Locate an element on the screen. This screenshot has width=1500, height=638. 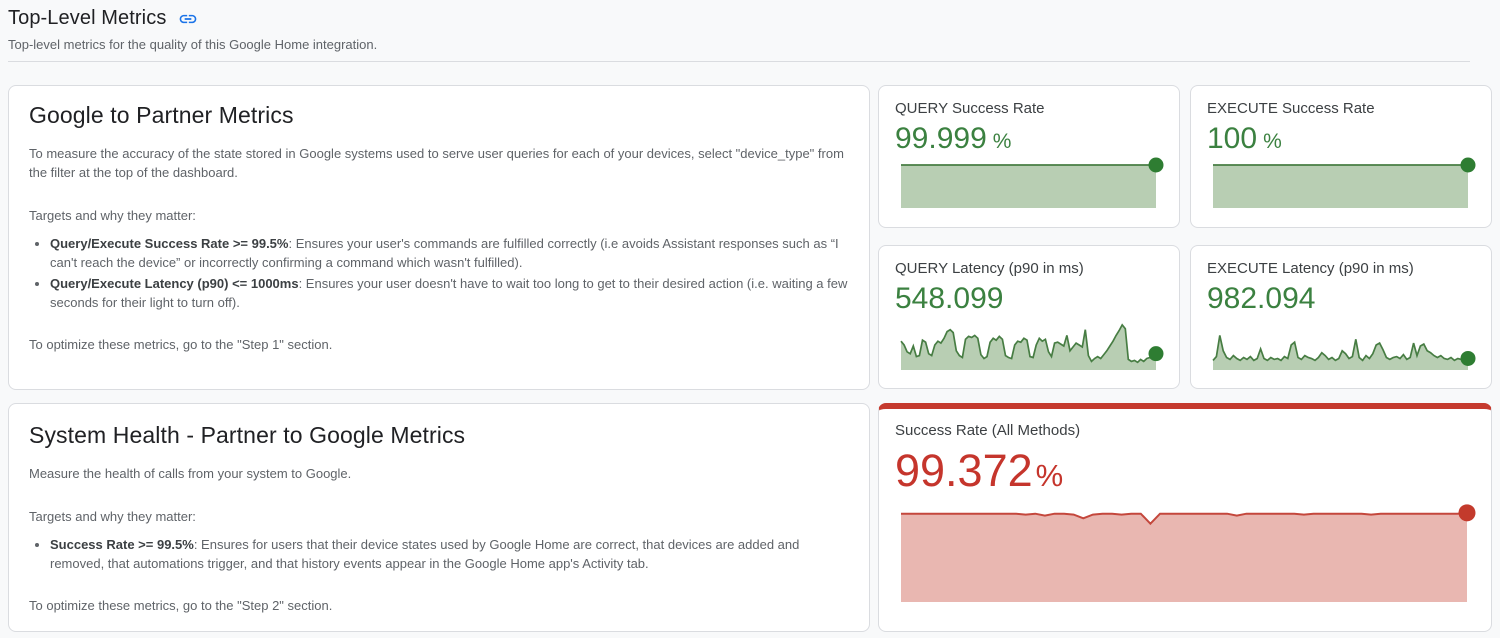
metric-label: EXECUTE Success Rate is located at coordinates (1291, 108).